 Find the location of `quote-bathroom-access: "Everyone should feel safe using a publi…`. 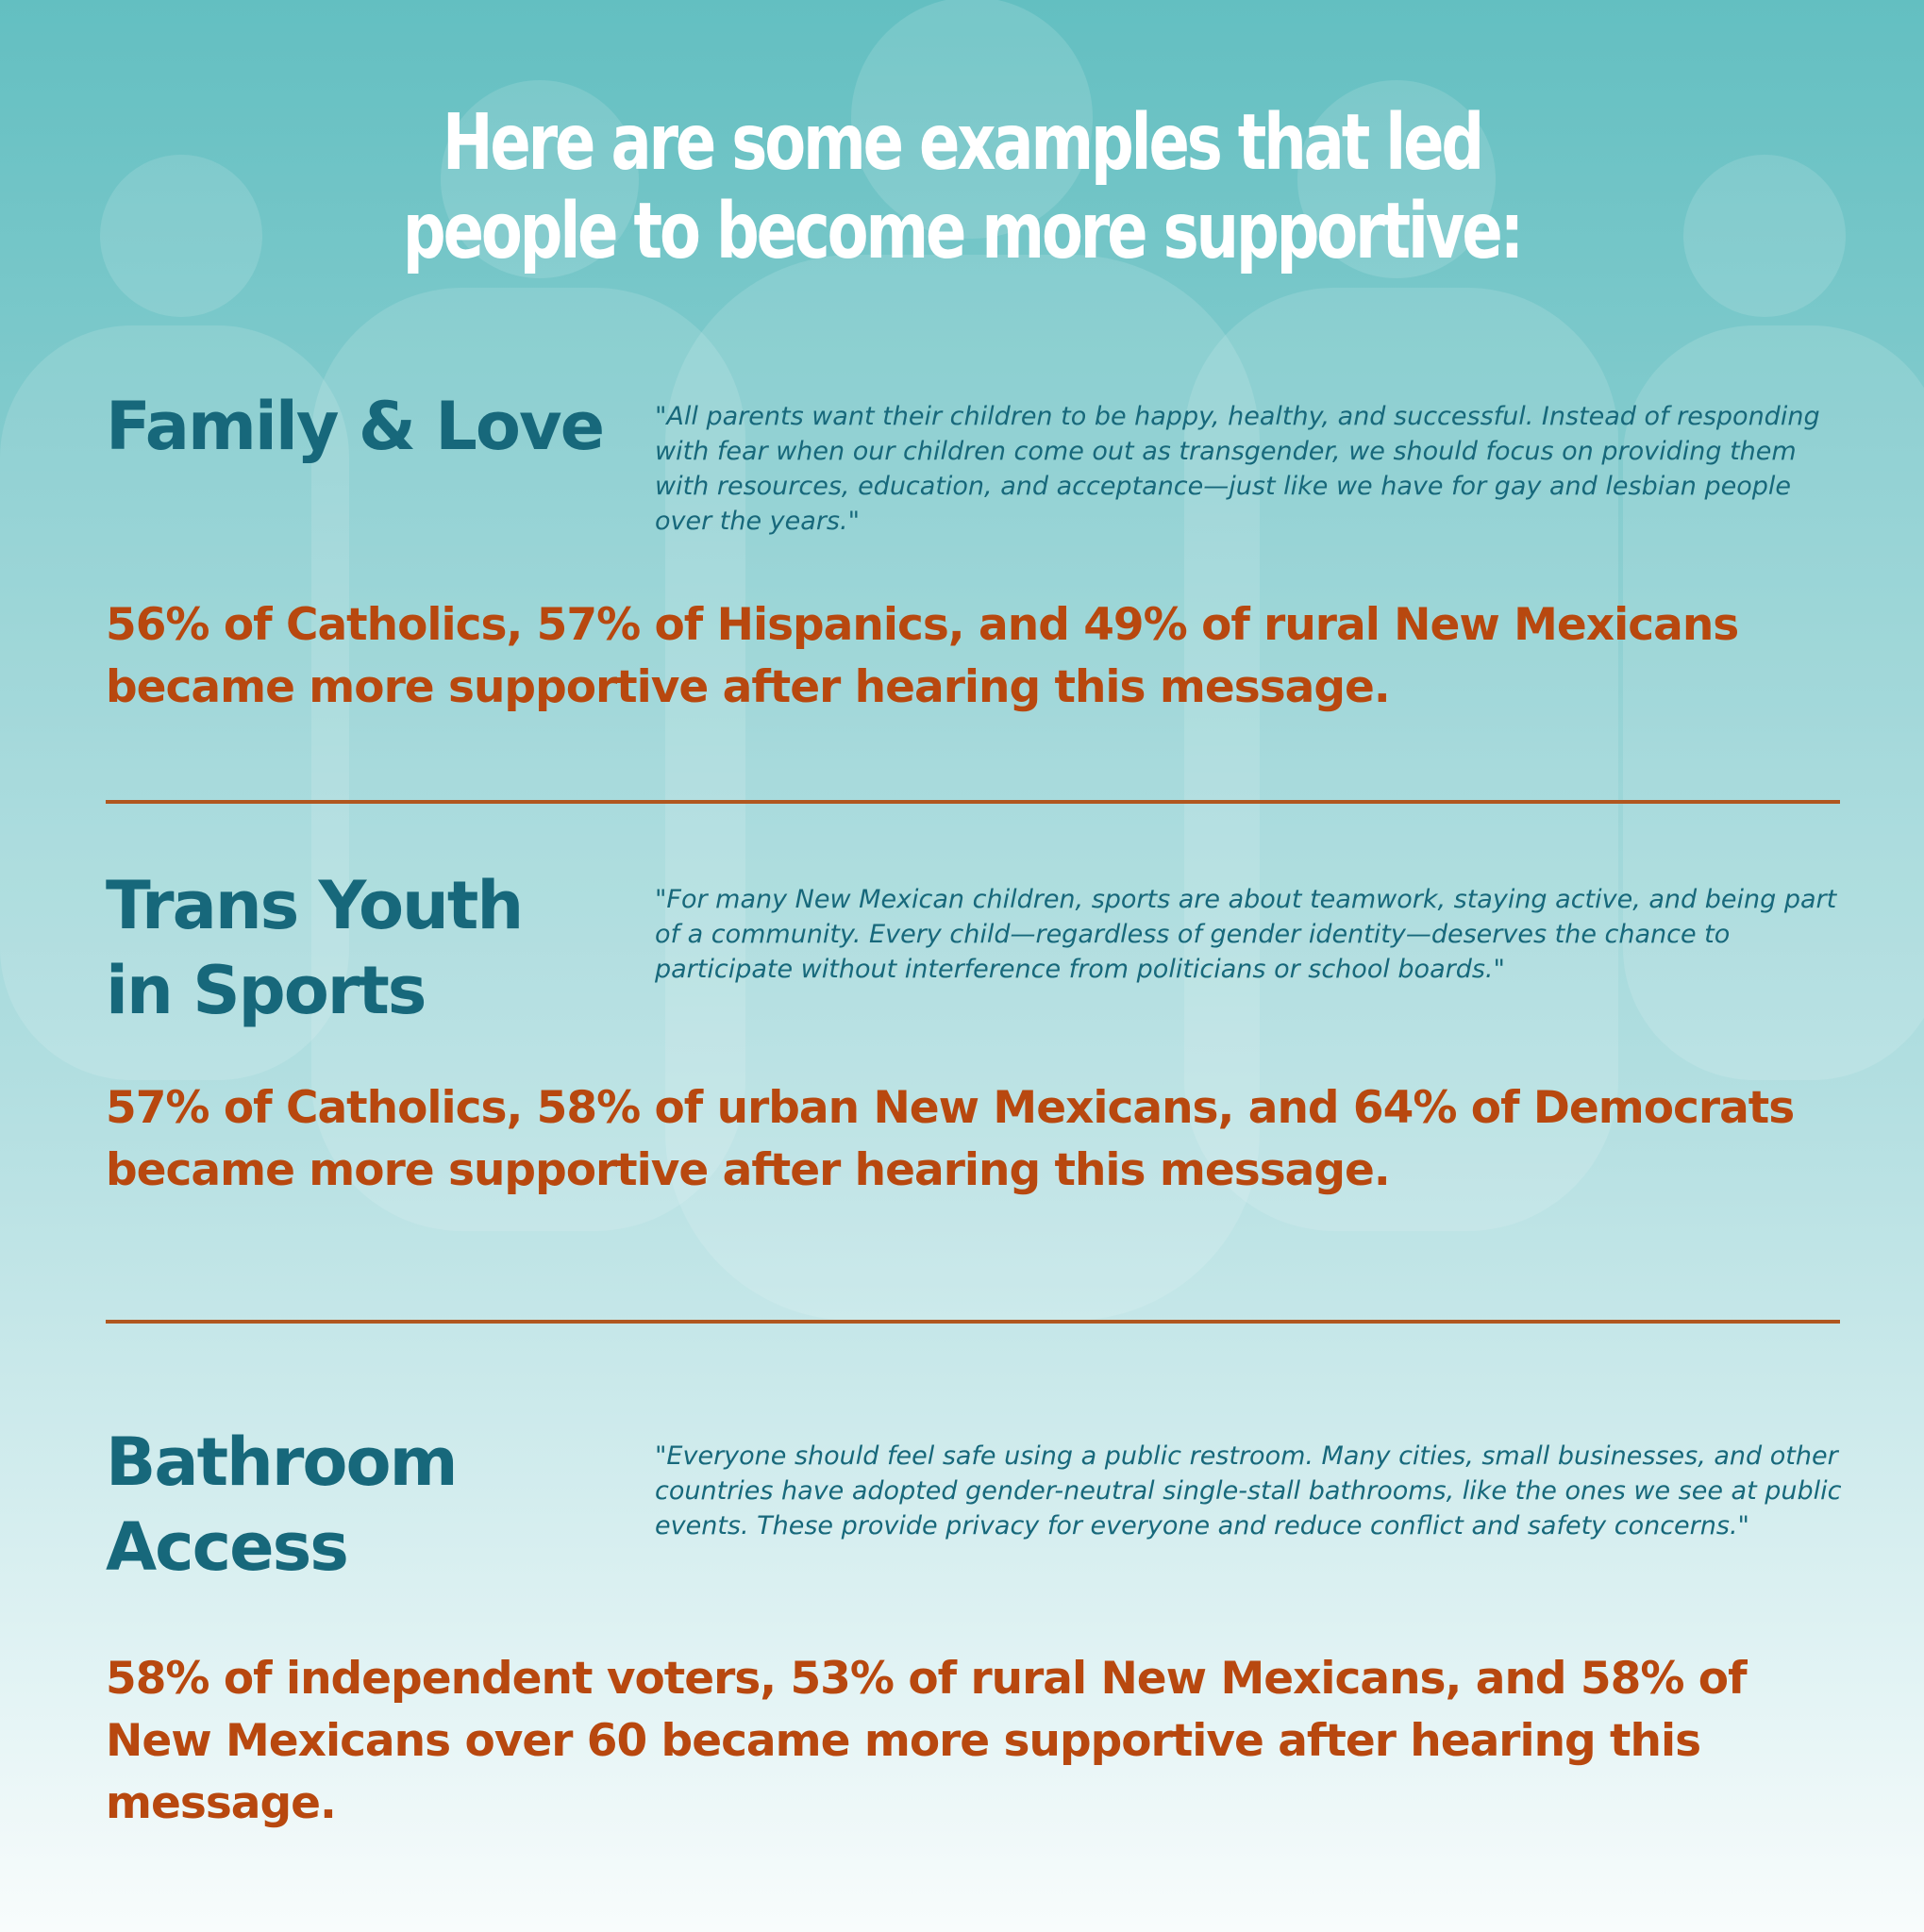

quote-bathroom-access: "Everyone should feel safe using a publi… is located at coordinates (1248, 1491).